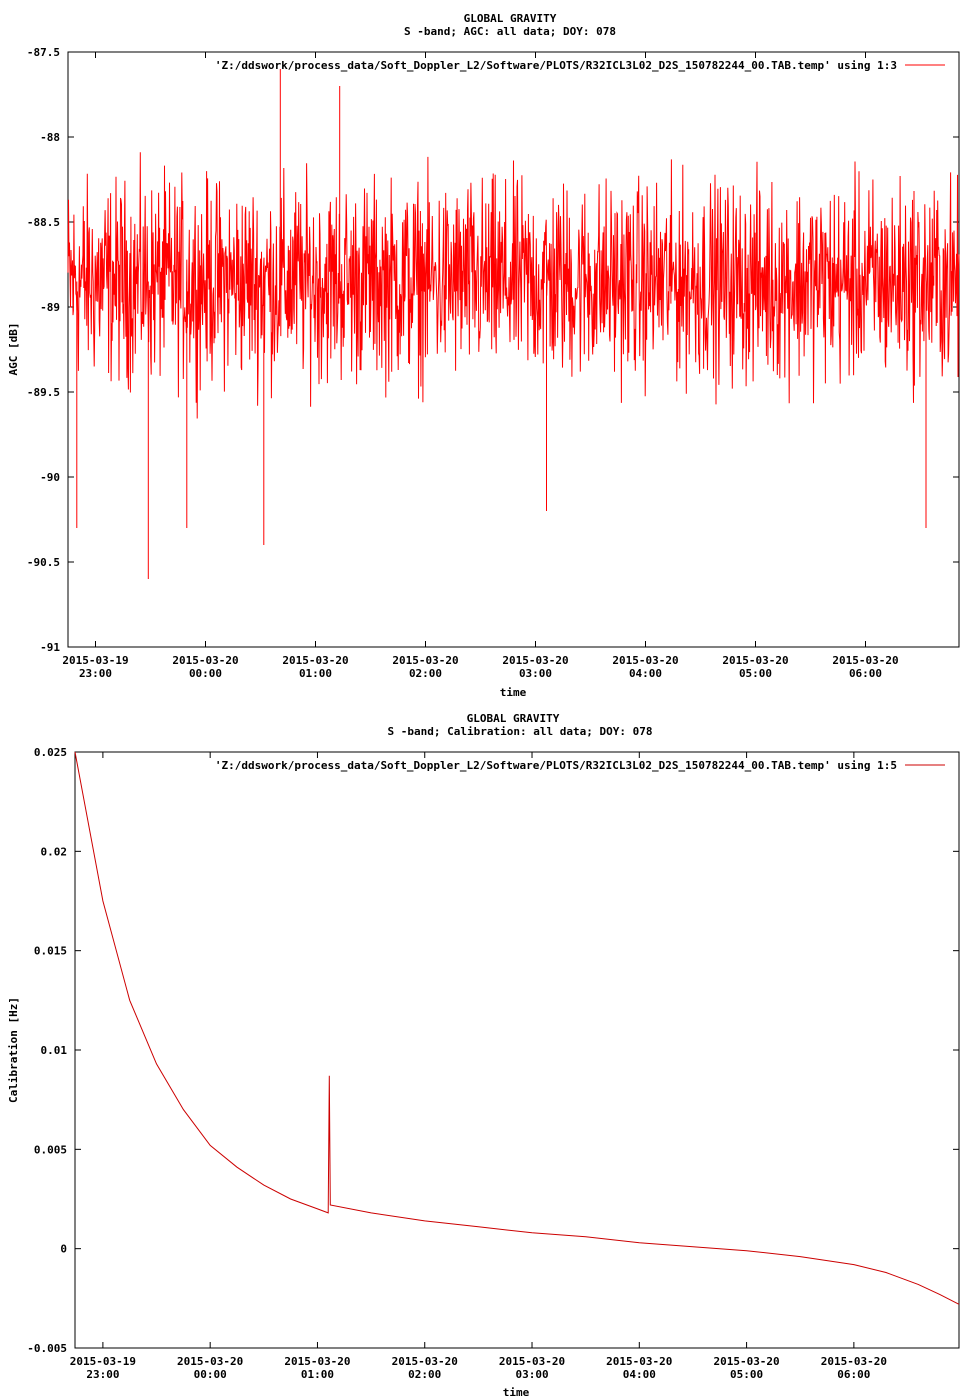 The image size is (980, 1400). What do you see at coordinates (639, 1374) in the screenshot?
I see `calibration-x-tick-time: 04:00` at bounding box center [639, 1374].